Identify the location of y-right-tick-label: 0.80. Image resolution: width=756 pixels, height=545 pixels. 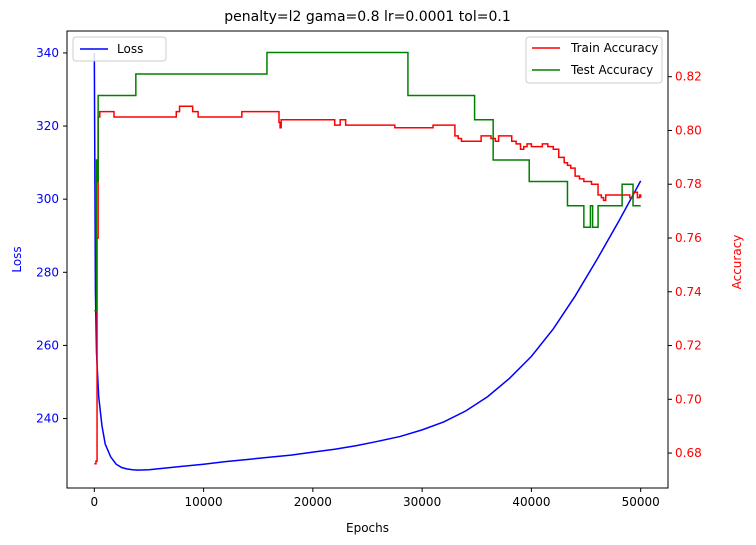
(688, 130).